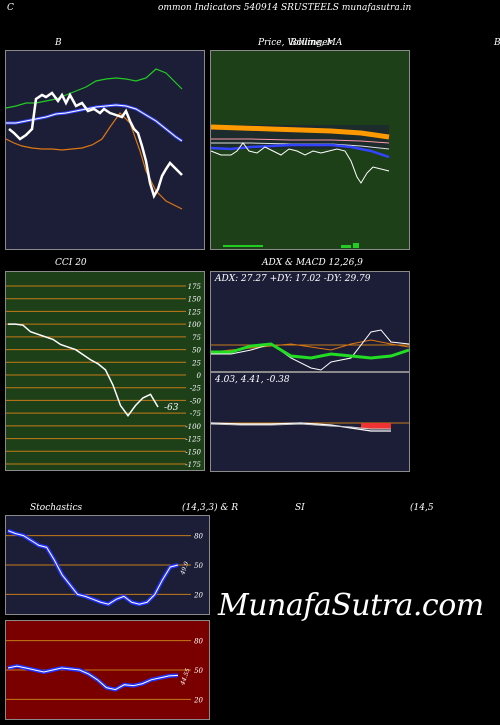 This screenshot has height=725, width=500. I want to click on macd-line, so click(300, 427).